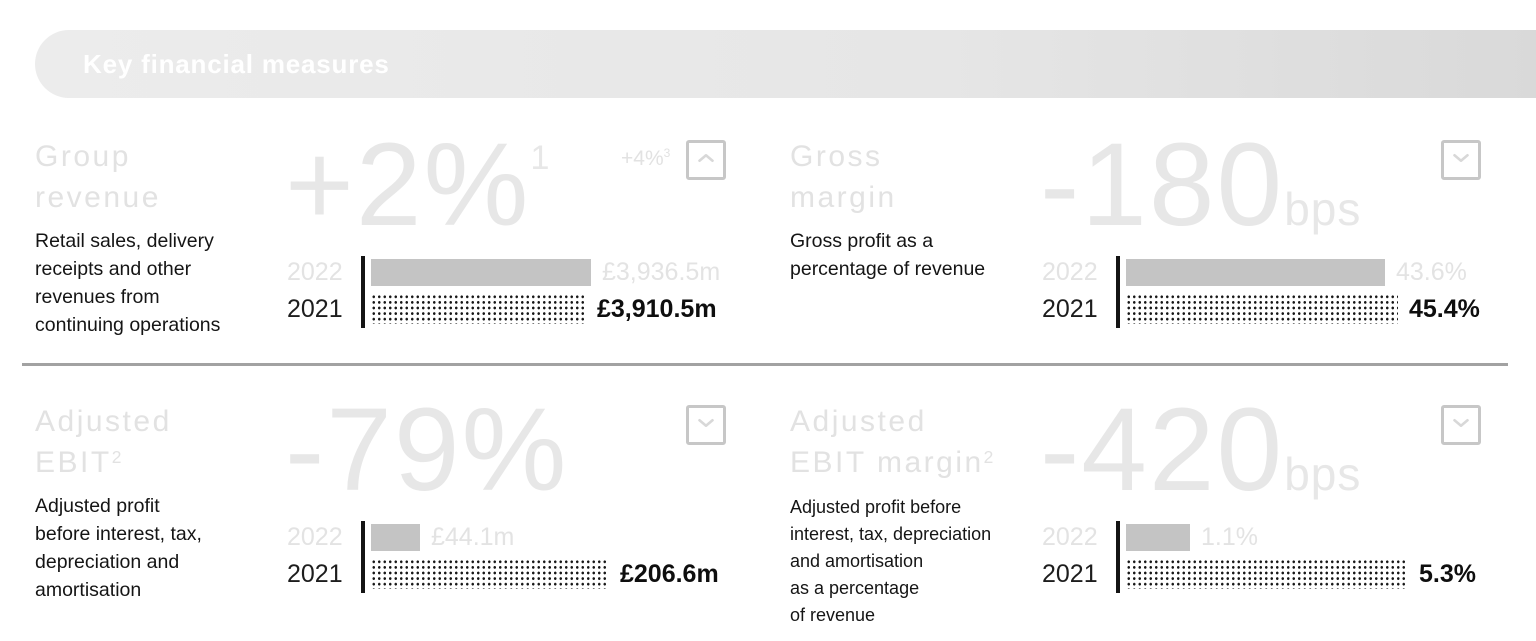 The height and width of the screenshot is (641, 1536). Describe the element at coordinates (642, 158) in the screenshot. I see `note-value: +4%` at that location.